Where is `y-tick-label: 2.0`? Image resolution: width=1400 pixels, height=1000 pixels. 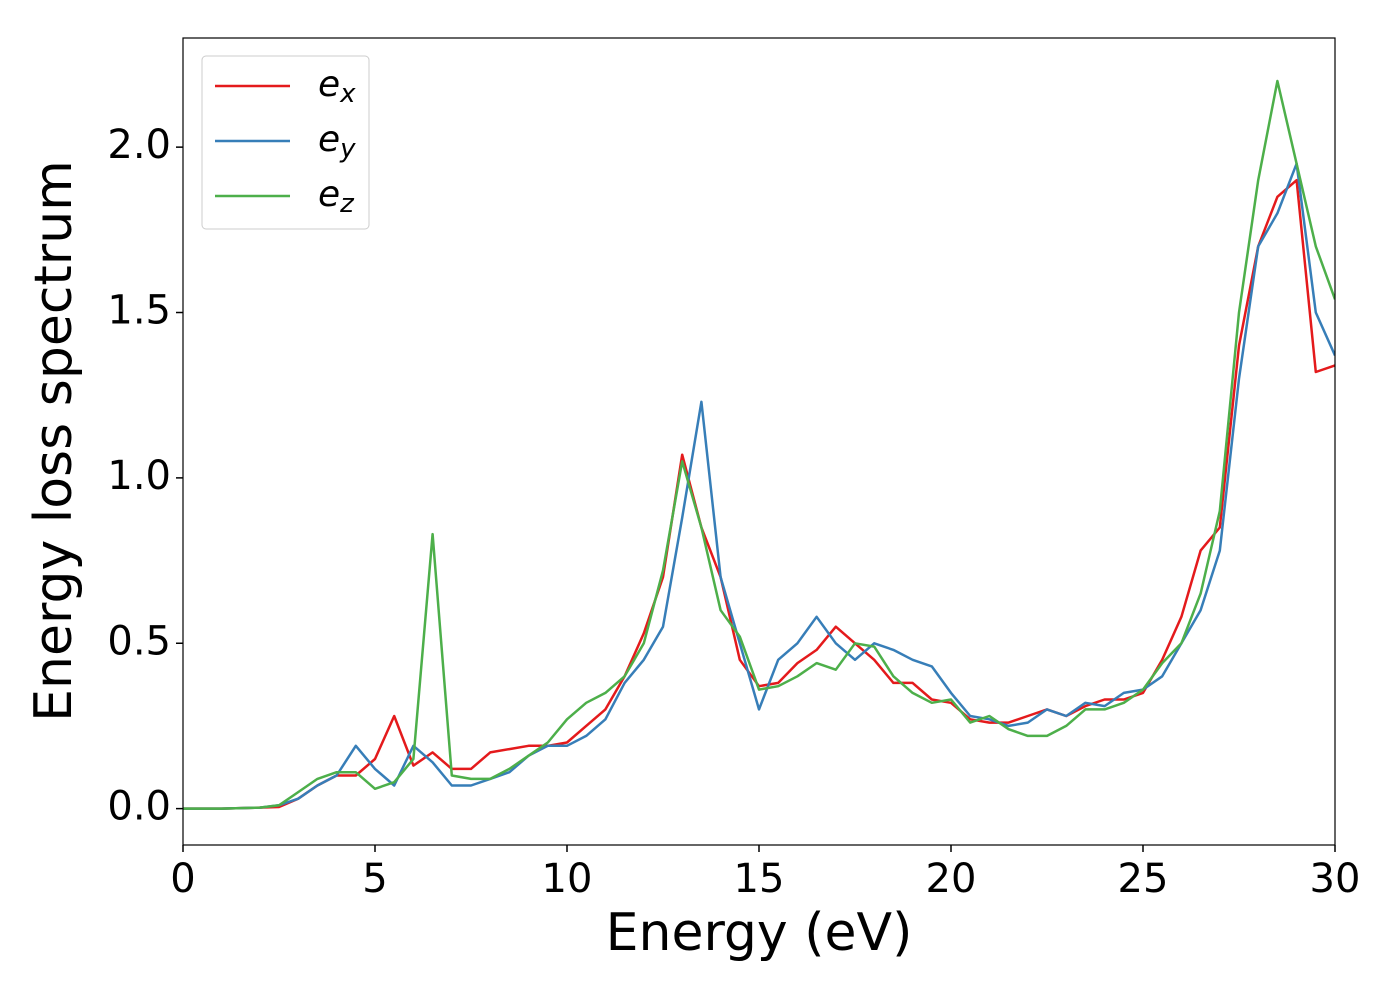
y-tick-label: 2.0 is located at coordinates (139, 145).